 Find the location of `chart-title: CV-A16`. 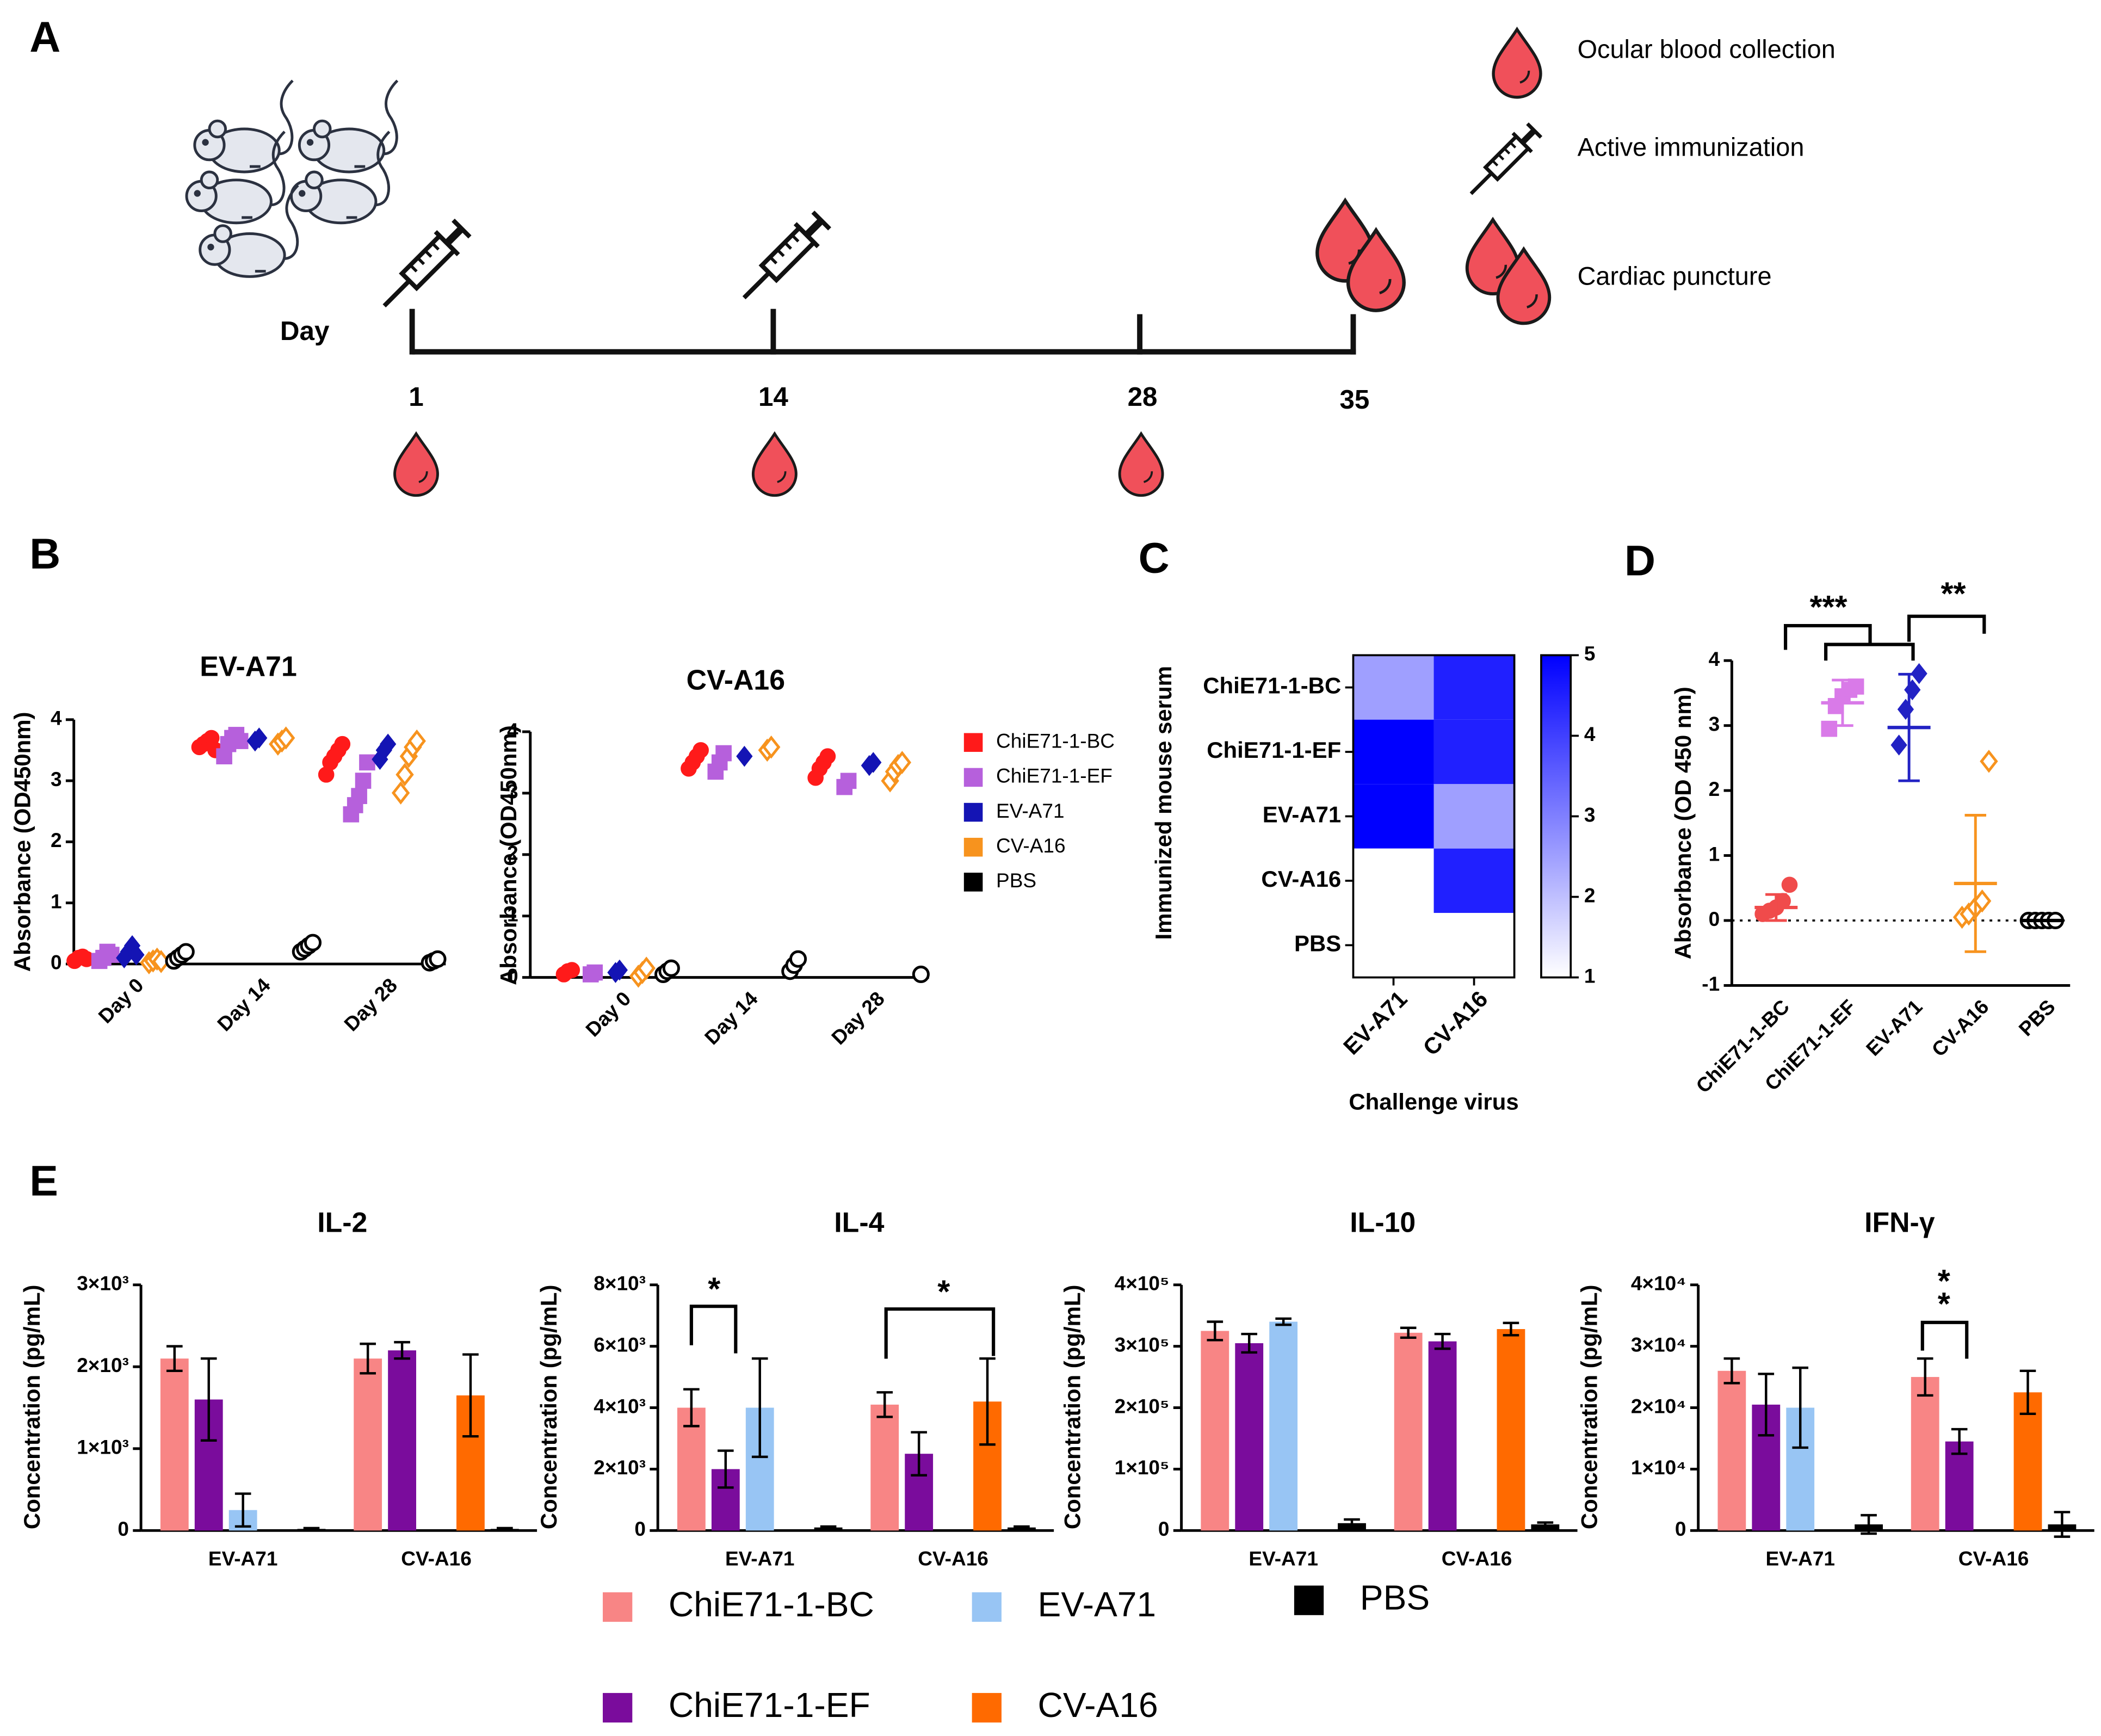

chart-title: CV-A16 is located at coordinates (736, 679).